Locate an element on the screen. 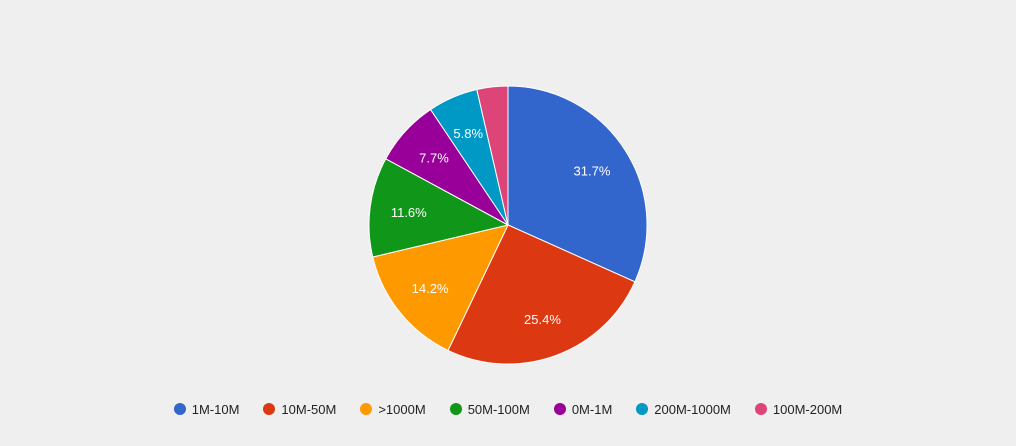 The width and height of the screenshot is (1016, 446). legend-label: 100M-200M is located at coordinates (807, 409).